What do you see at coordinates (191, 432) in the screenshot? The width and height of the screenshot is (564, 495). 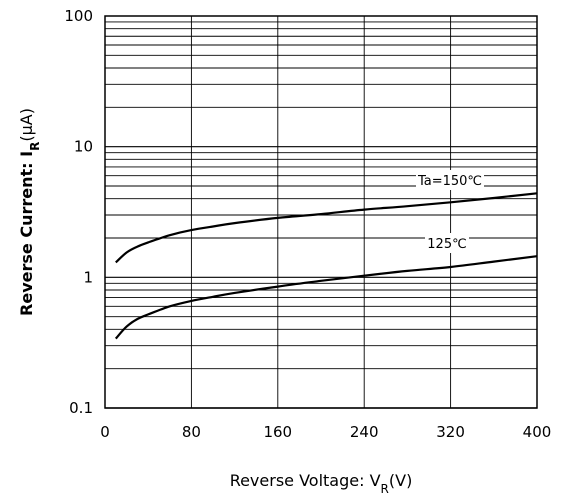 I see `x-tick-label: 80` at bounding box center [191, 432].